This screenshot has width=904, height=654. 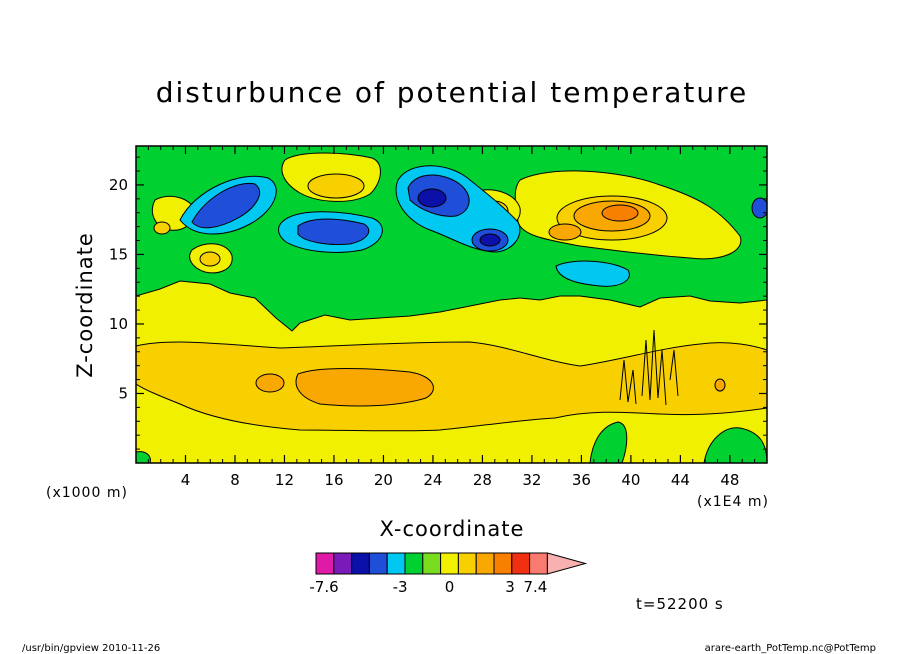 What do you see at coordinates (118, 185) in the screenshot?
I see `y-tick-label: 20` at bounding box center [118, 185].